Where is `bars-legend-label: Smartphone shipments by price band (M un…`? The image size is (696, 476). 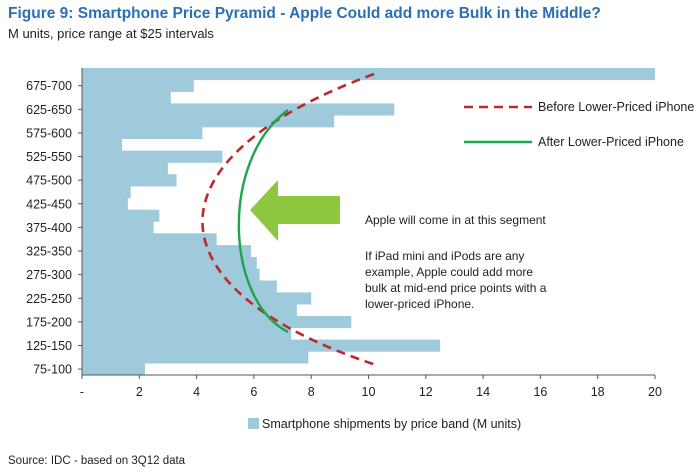 bars-legend-label: Smartphone shipments by price band (M un… is located at coordinates (391, 424).